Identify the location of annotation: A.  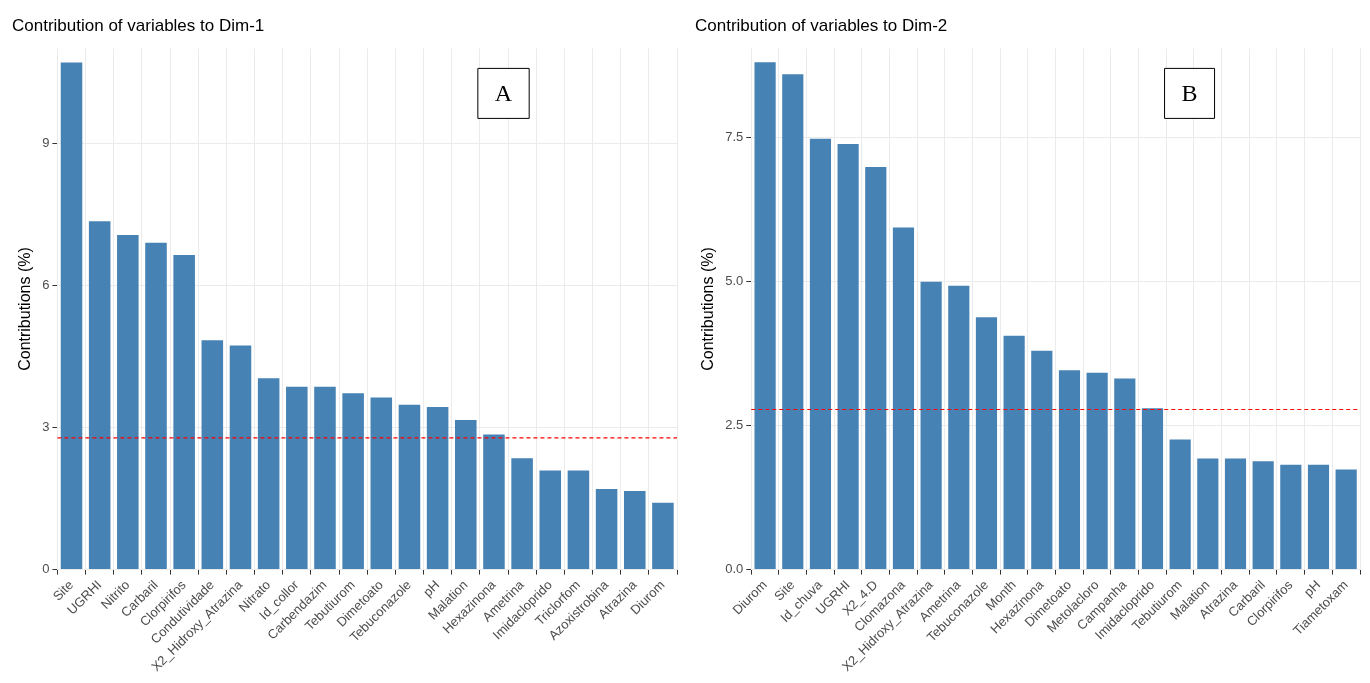
(503, 92).